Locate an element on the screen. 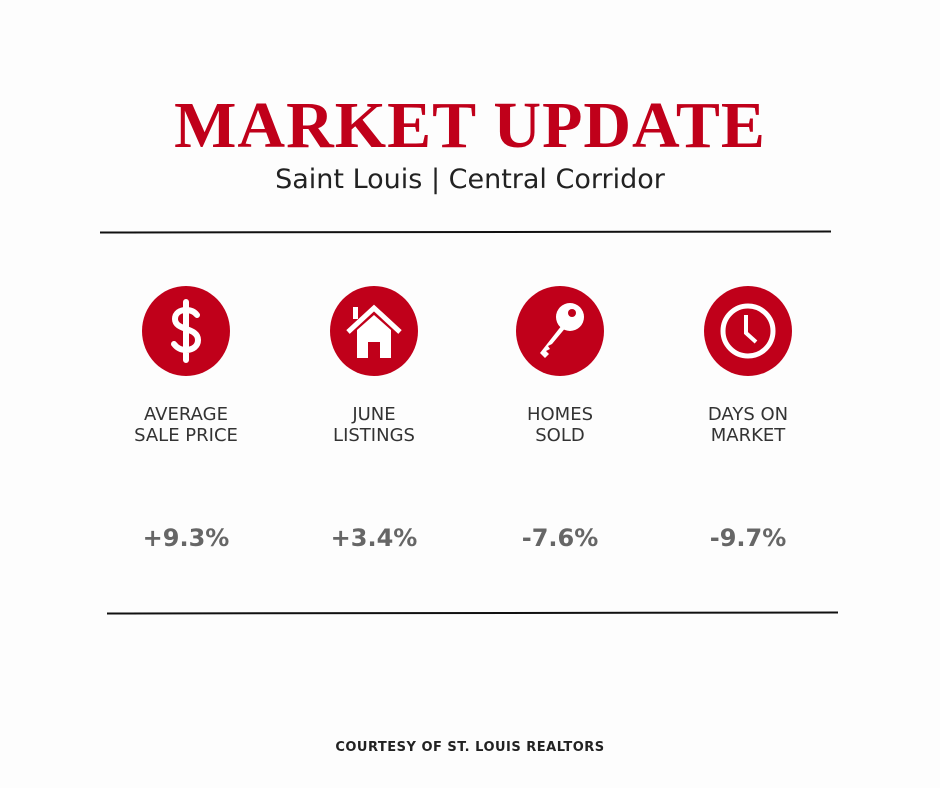 This screenshot has width=940, height=788. stat-days-on-market: DAYS ON MARKET -9.7% is located at coordinates (748, 419).